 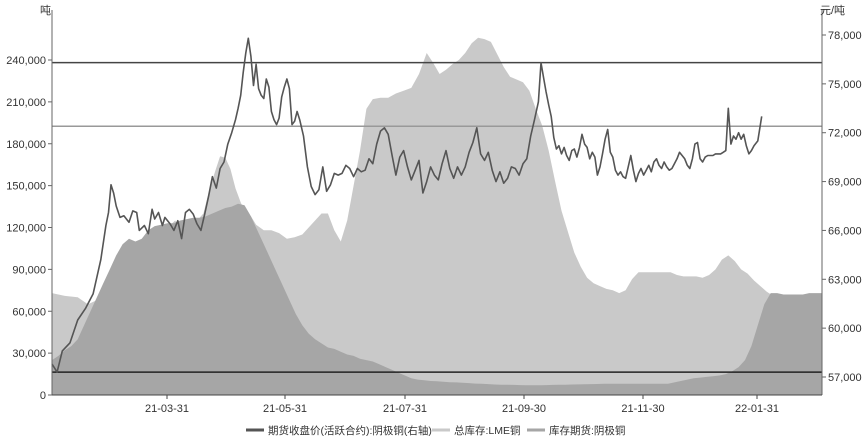 I want to click on right-axis-unit: 元/吨, so click(x=832, y=10).